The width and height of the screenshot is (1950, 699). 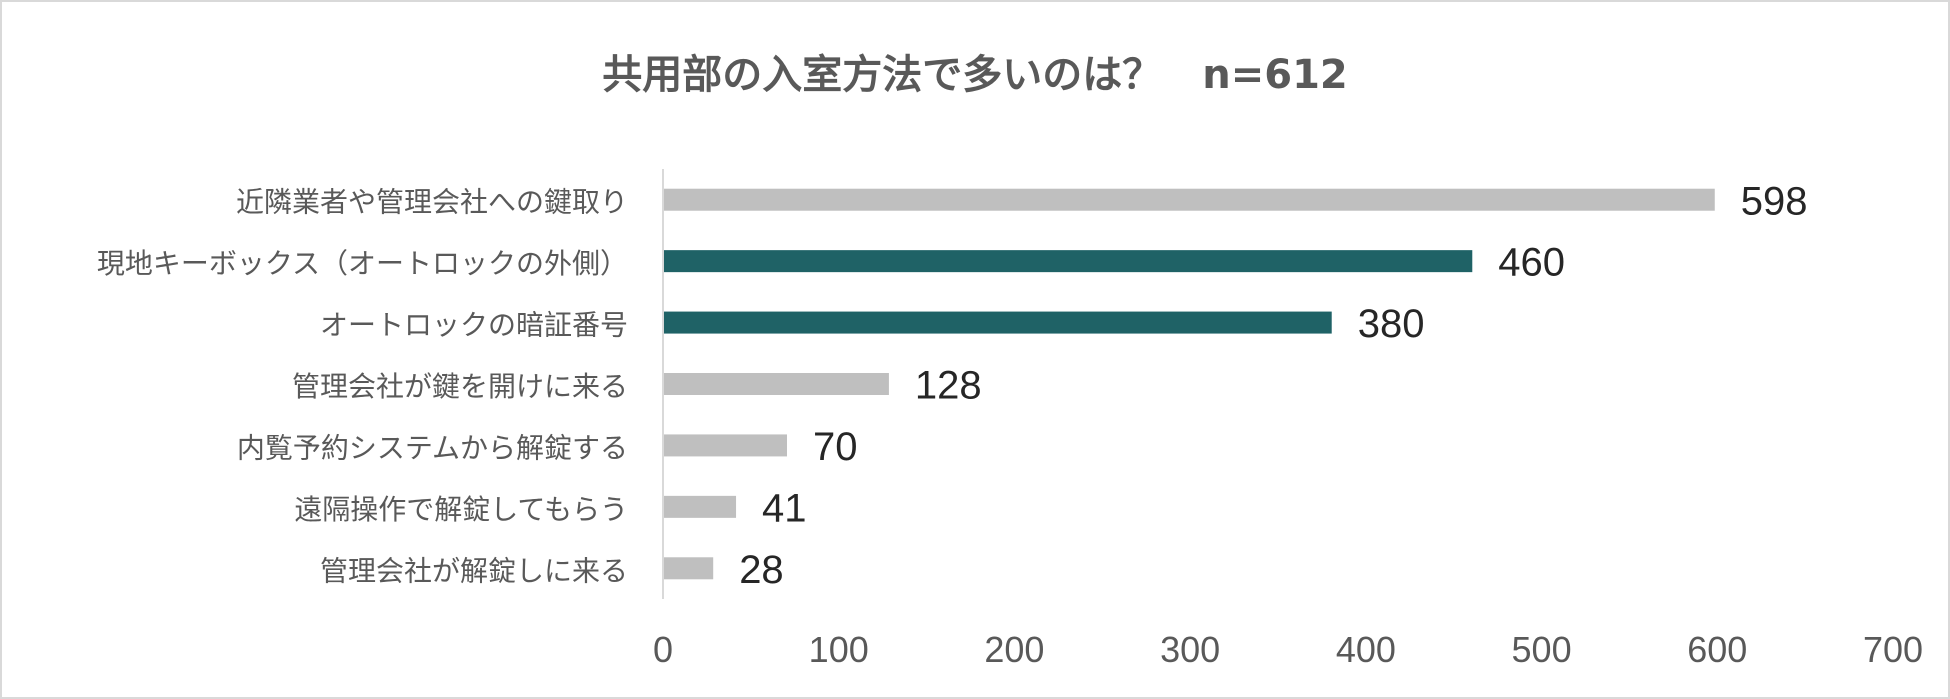 What do you see at coordinates (1717, 649) in the screenshot?
I see `x-tick-label: 600` at bounding box center [1717, 649].